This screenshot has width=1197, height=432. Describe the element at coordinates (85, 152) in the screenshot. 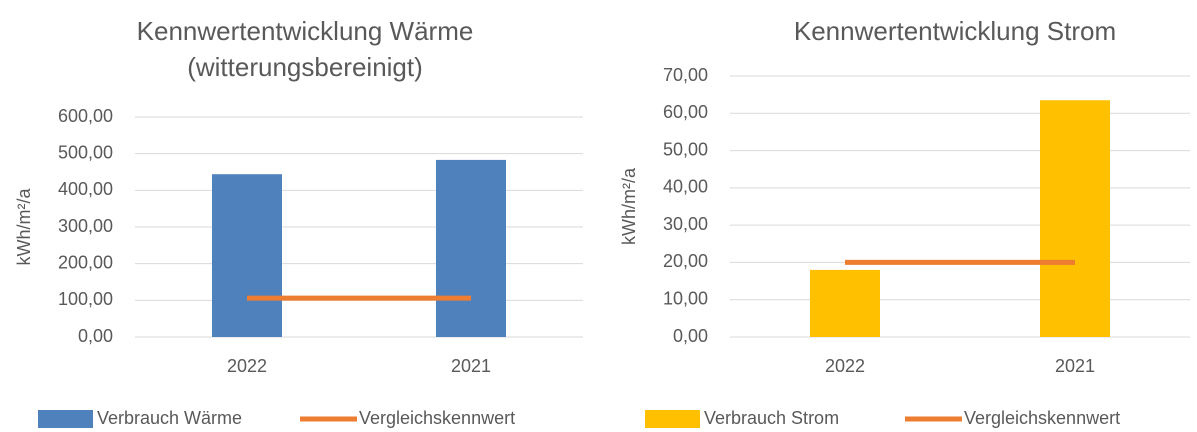

I see `y-tick-label: 500,00` at that location.